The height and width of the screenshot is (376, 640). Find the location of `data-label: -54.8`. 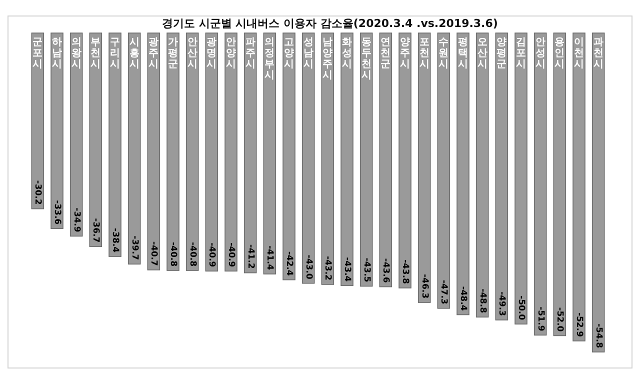

data-label: -54.8 is located at coordinates (598, 336).